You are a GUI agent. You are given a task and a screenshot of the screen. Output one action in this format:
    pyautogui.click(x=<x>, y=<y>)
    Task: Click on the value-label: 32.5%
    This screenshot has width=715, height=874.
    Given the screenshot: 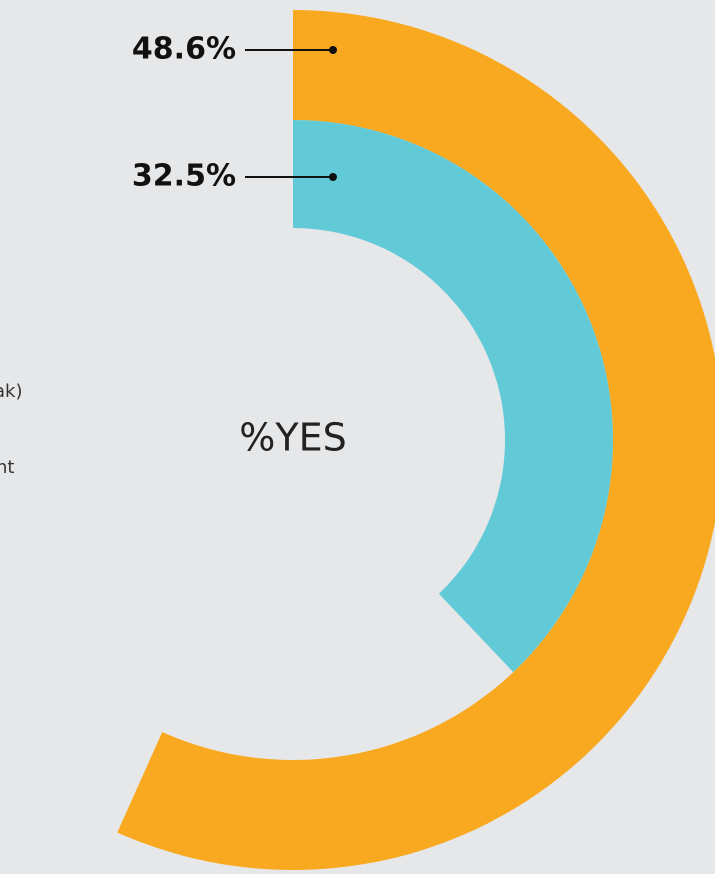 What is the action you would take?
    pyautogui.click(x=184, y=176)
    